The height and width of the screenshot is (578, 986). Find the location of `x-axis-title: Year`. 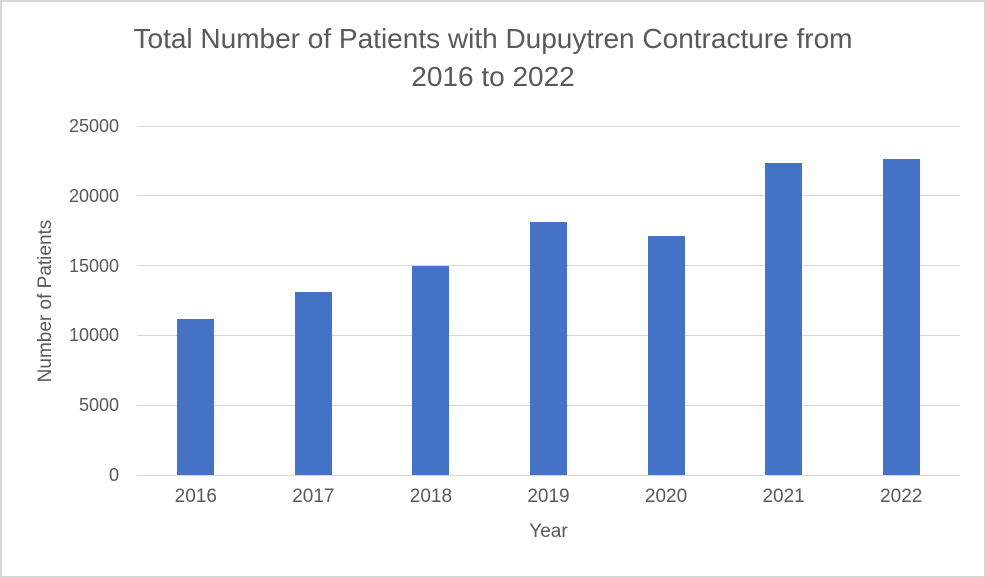

x-axis-title: Year is located at coordinates (548, 531).